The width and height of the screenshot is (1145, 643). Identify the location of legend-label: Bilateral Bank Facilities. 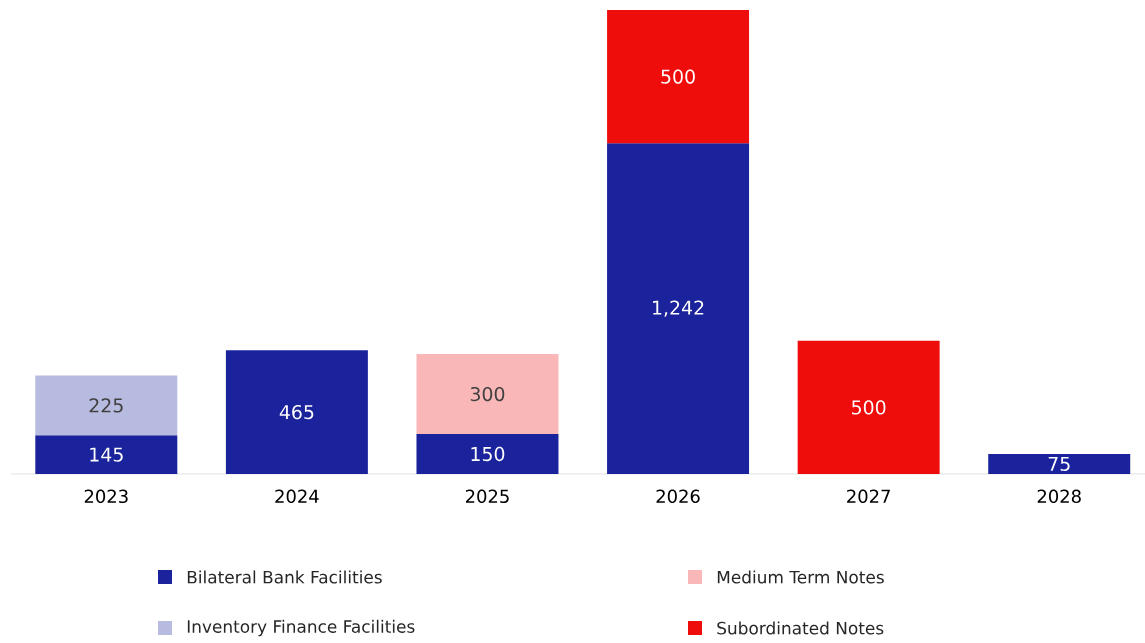
(284, 577).